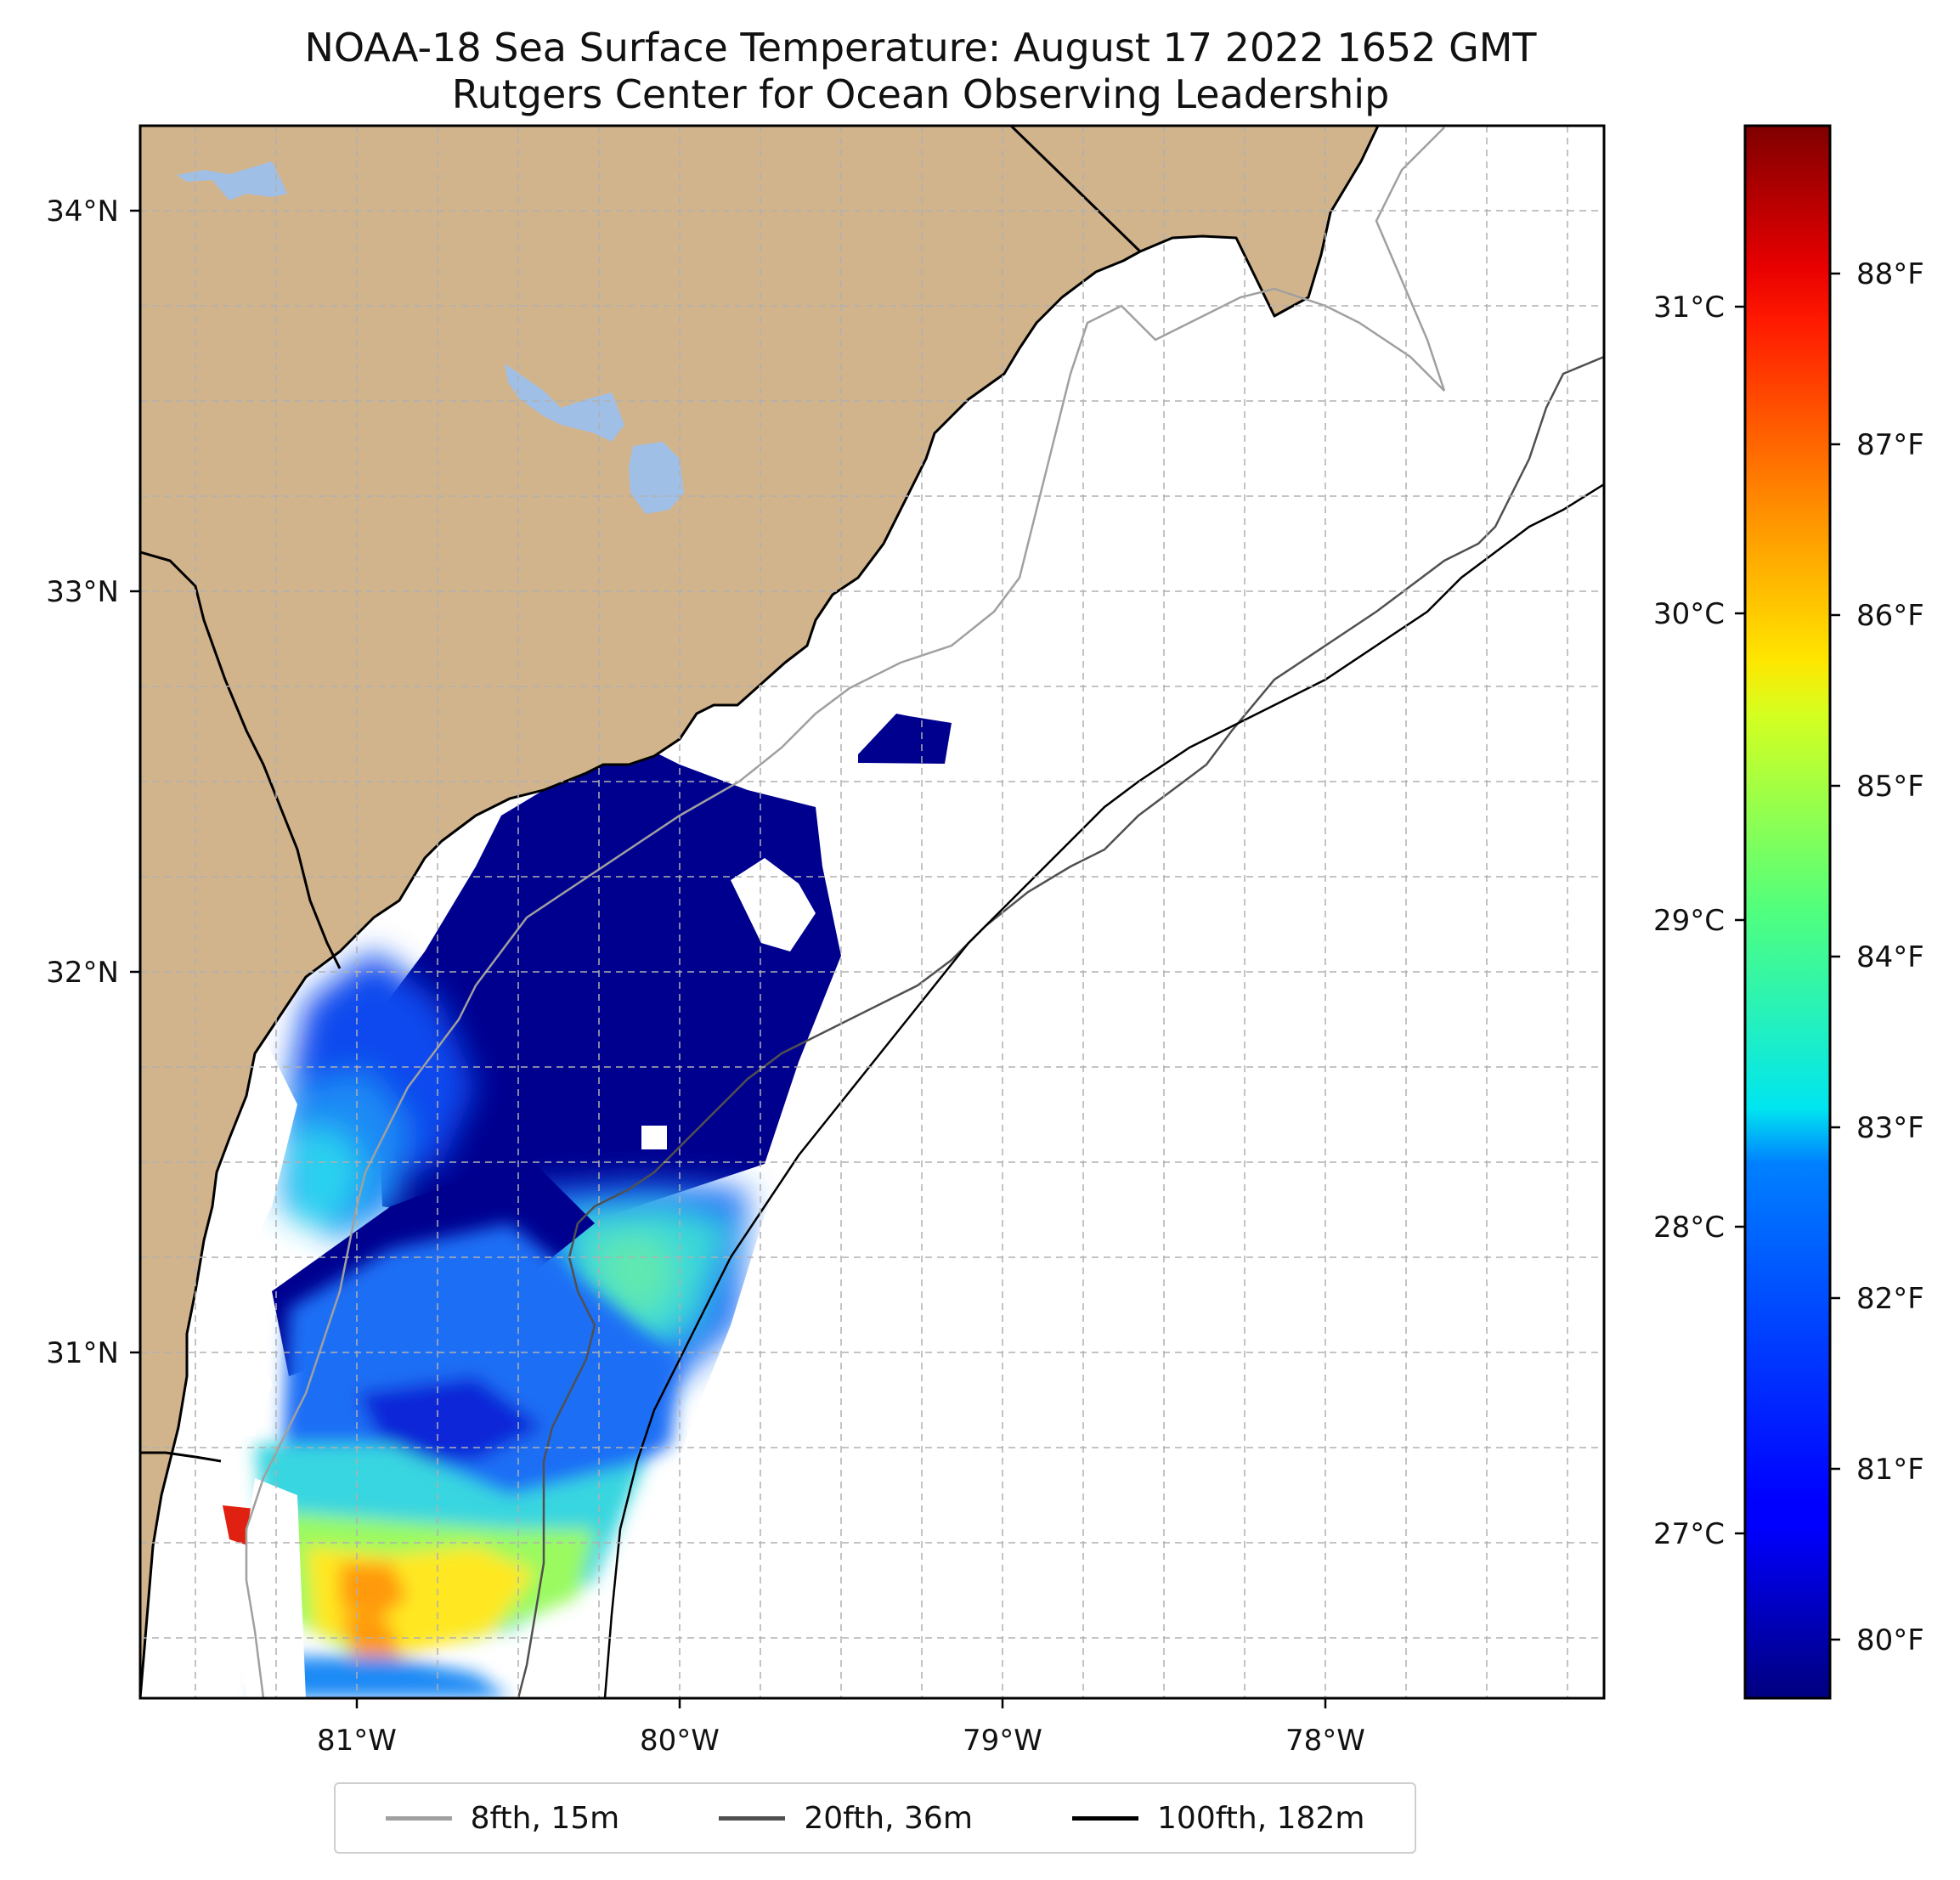  What do you see at coordinates (1890, 274) in the screenshot?
I see `colorbar-f-label: 88°F` at bounding box center [1890, 274].